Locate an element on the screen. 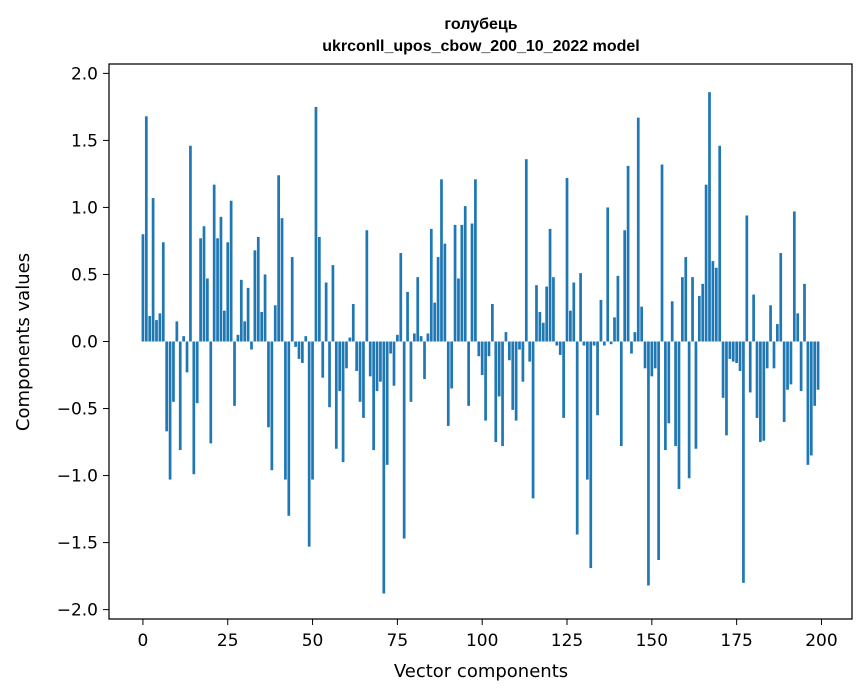 The image size is (867, 696). x-axis-label: Vector components is located at coordinates (481, 671).